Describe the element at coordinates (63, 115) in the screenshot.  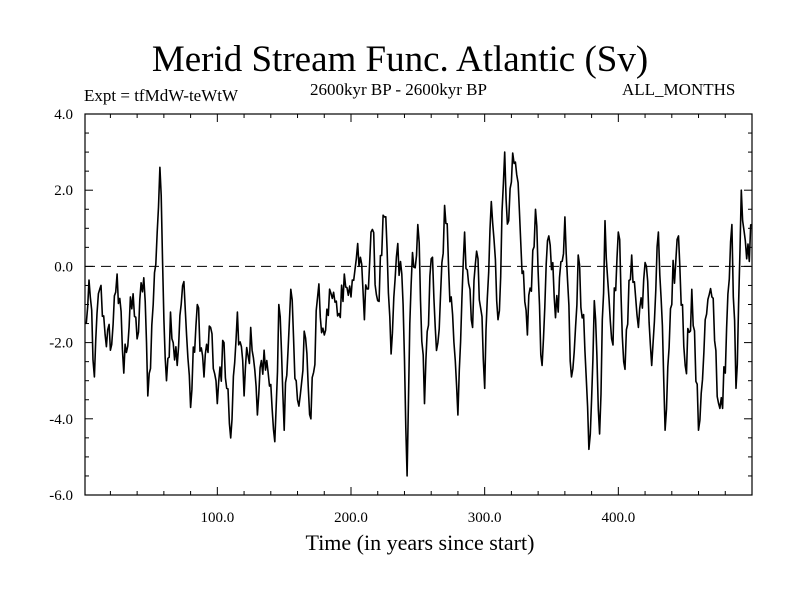
I see `y-tick-label: 4.0` at that location.